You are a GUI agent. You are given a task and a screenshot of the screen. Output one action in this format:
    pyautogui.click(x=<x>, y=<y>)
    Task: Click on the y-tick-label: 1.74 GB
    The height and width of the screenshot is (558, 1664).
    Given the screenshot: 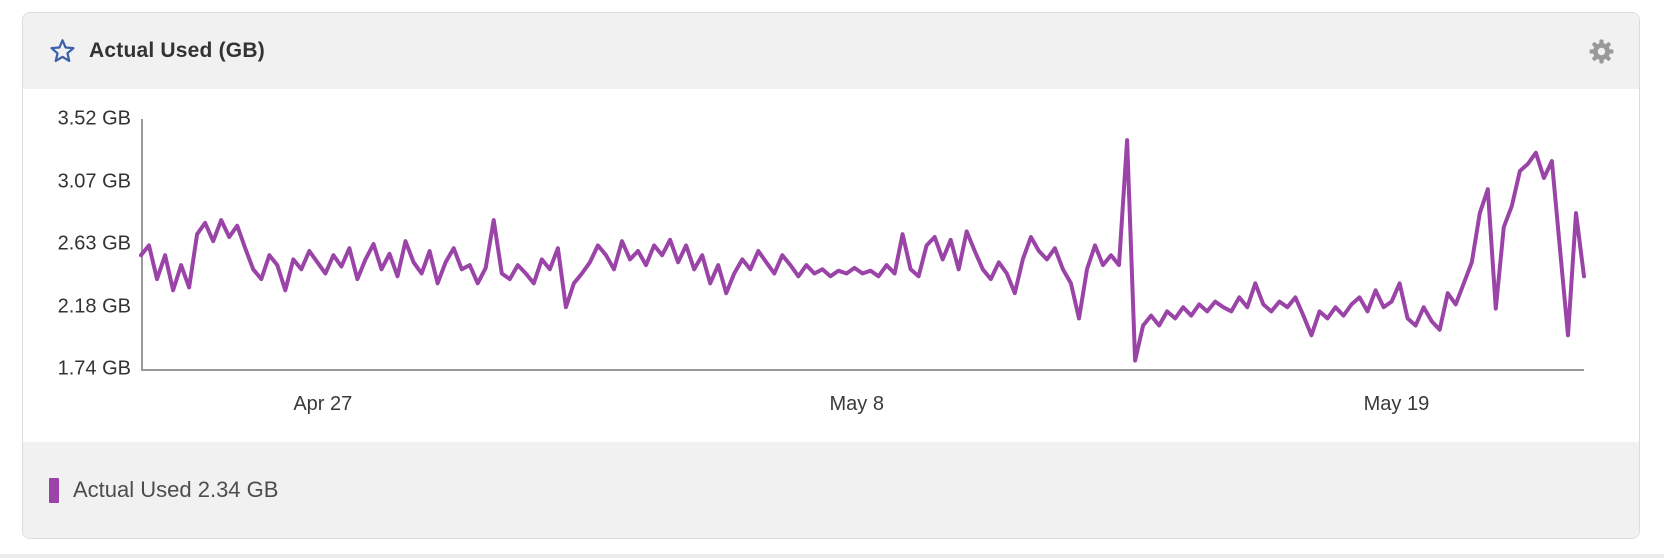 What is the action you would take?
    pyautogui.click(x=94, y=368)
    